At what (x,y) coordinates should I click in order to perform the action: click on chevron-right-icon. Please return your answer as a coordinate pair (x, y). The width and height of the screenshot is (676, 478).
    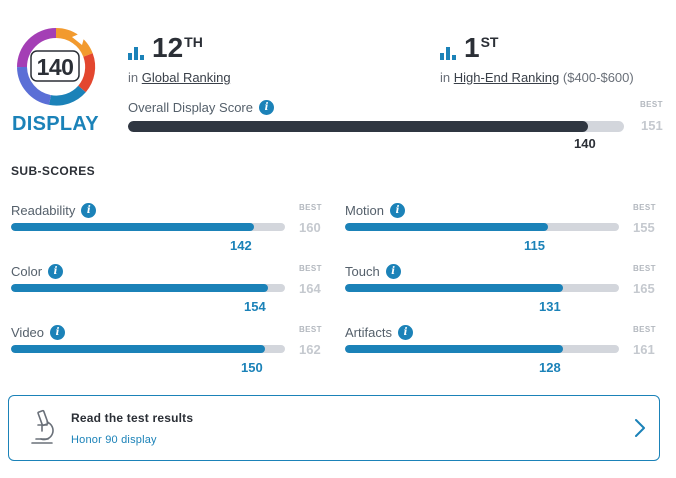
    Looking at the image, I should click on (640, 428).